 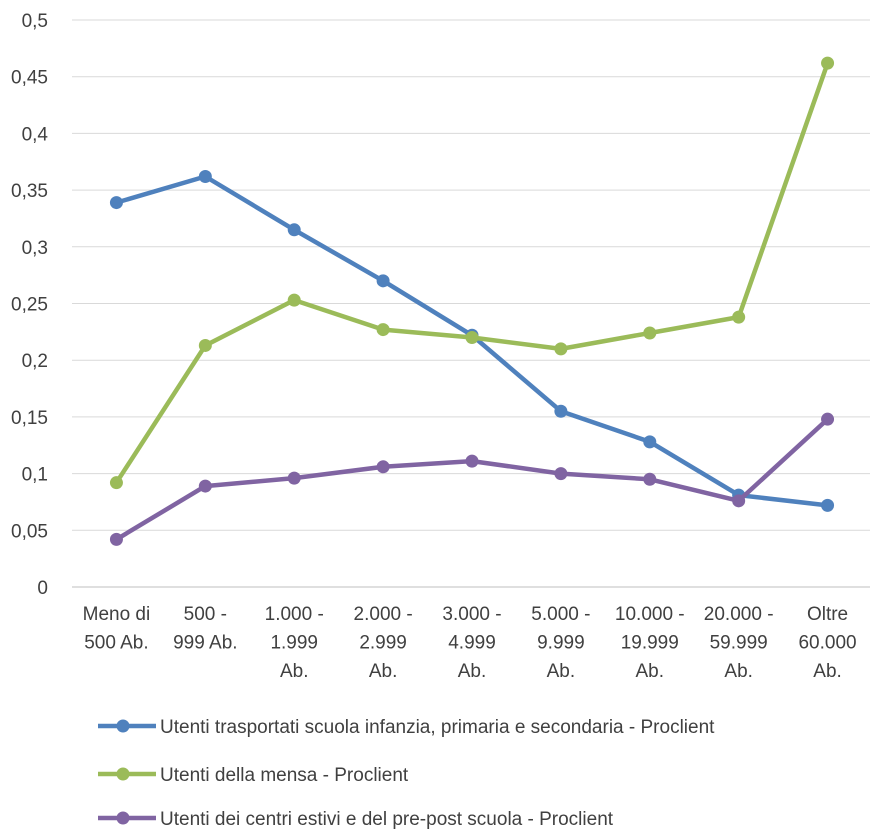 I want to click on x-tick-label-line: Oltre, so click(x=827, y=614).